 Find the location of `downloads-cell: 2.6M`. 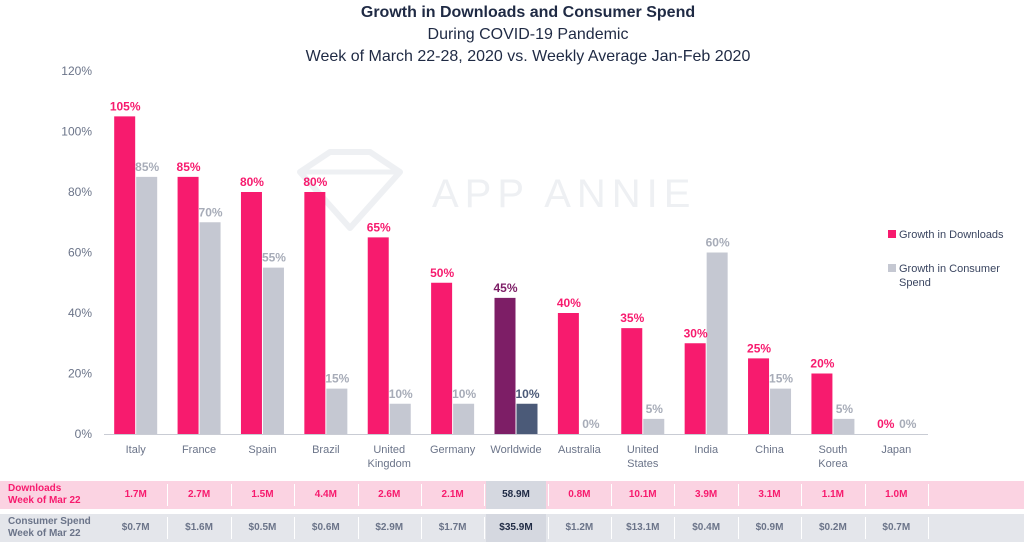

downloads-cell: 2.6M is located at coordinates (389, 494).